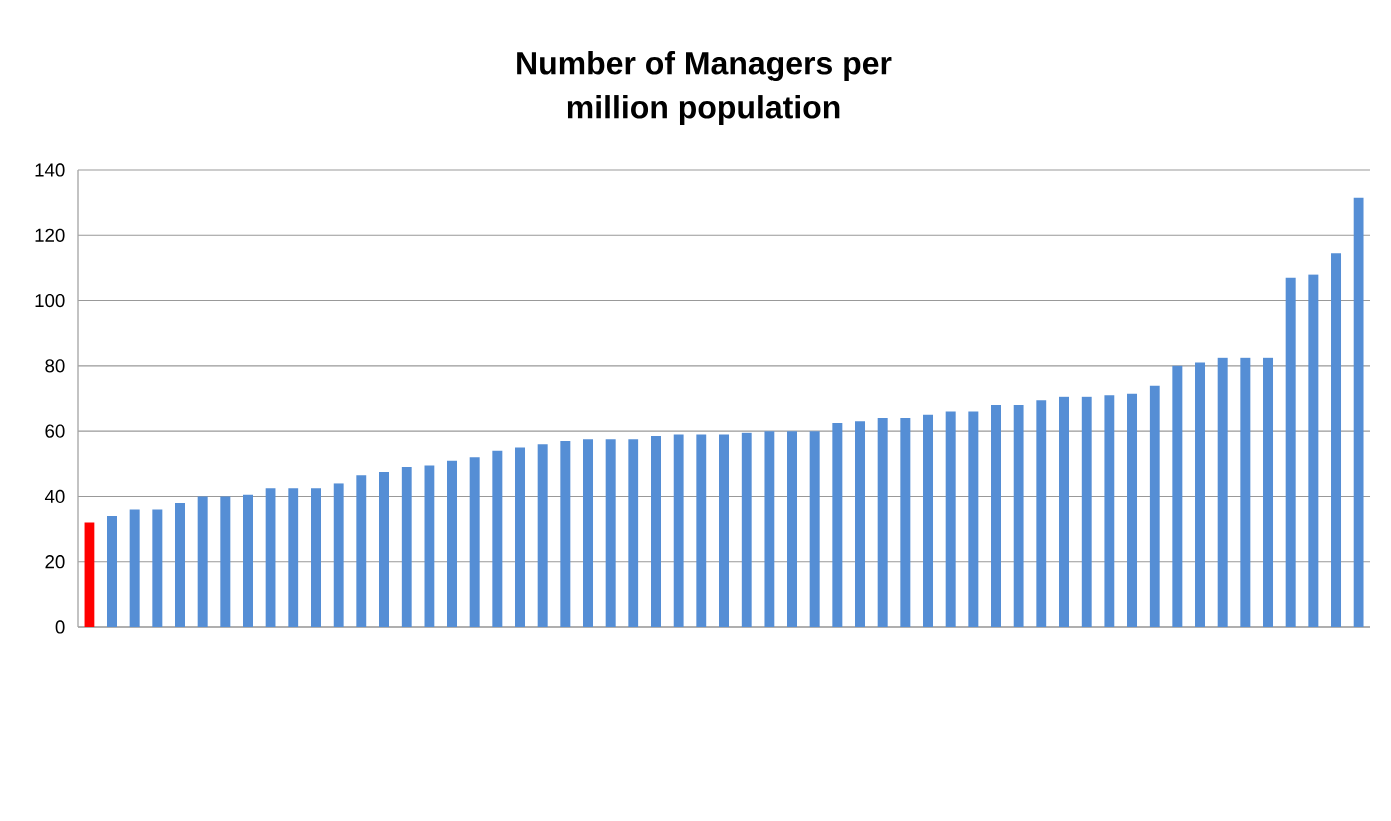 This screenshot has width=1391, height=821. What do you see at coordinates (50, 170) in the screenshot?
I see `y-tick-label: 140` at bounding box center [50, 170].